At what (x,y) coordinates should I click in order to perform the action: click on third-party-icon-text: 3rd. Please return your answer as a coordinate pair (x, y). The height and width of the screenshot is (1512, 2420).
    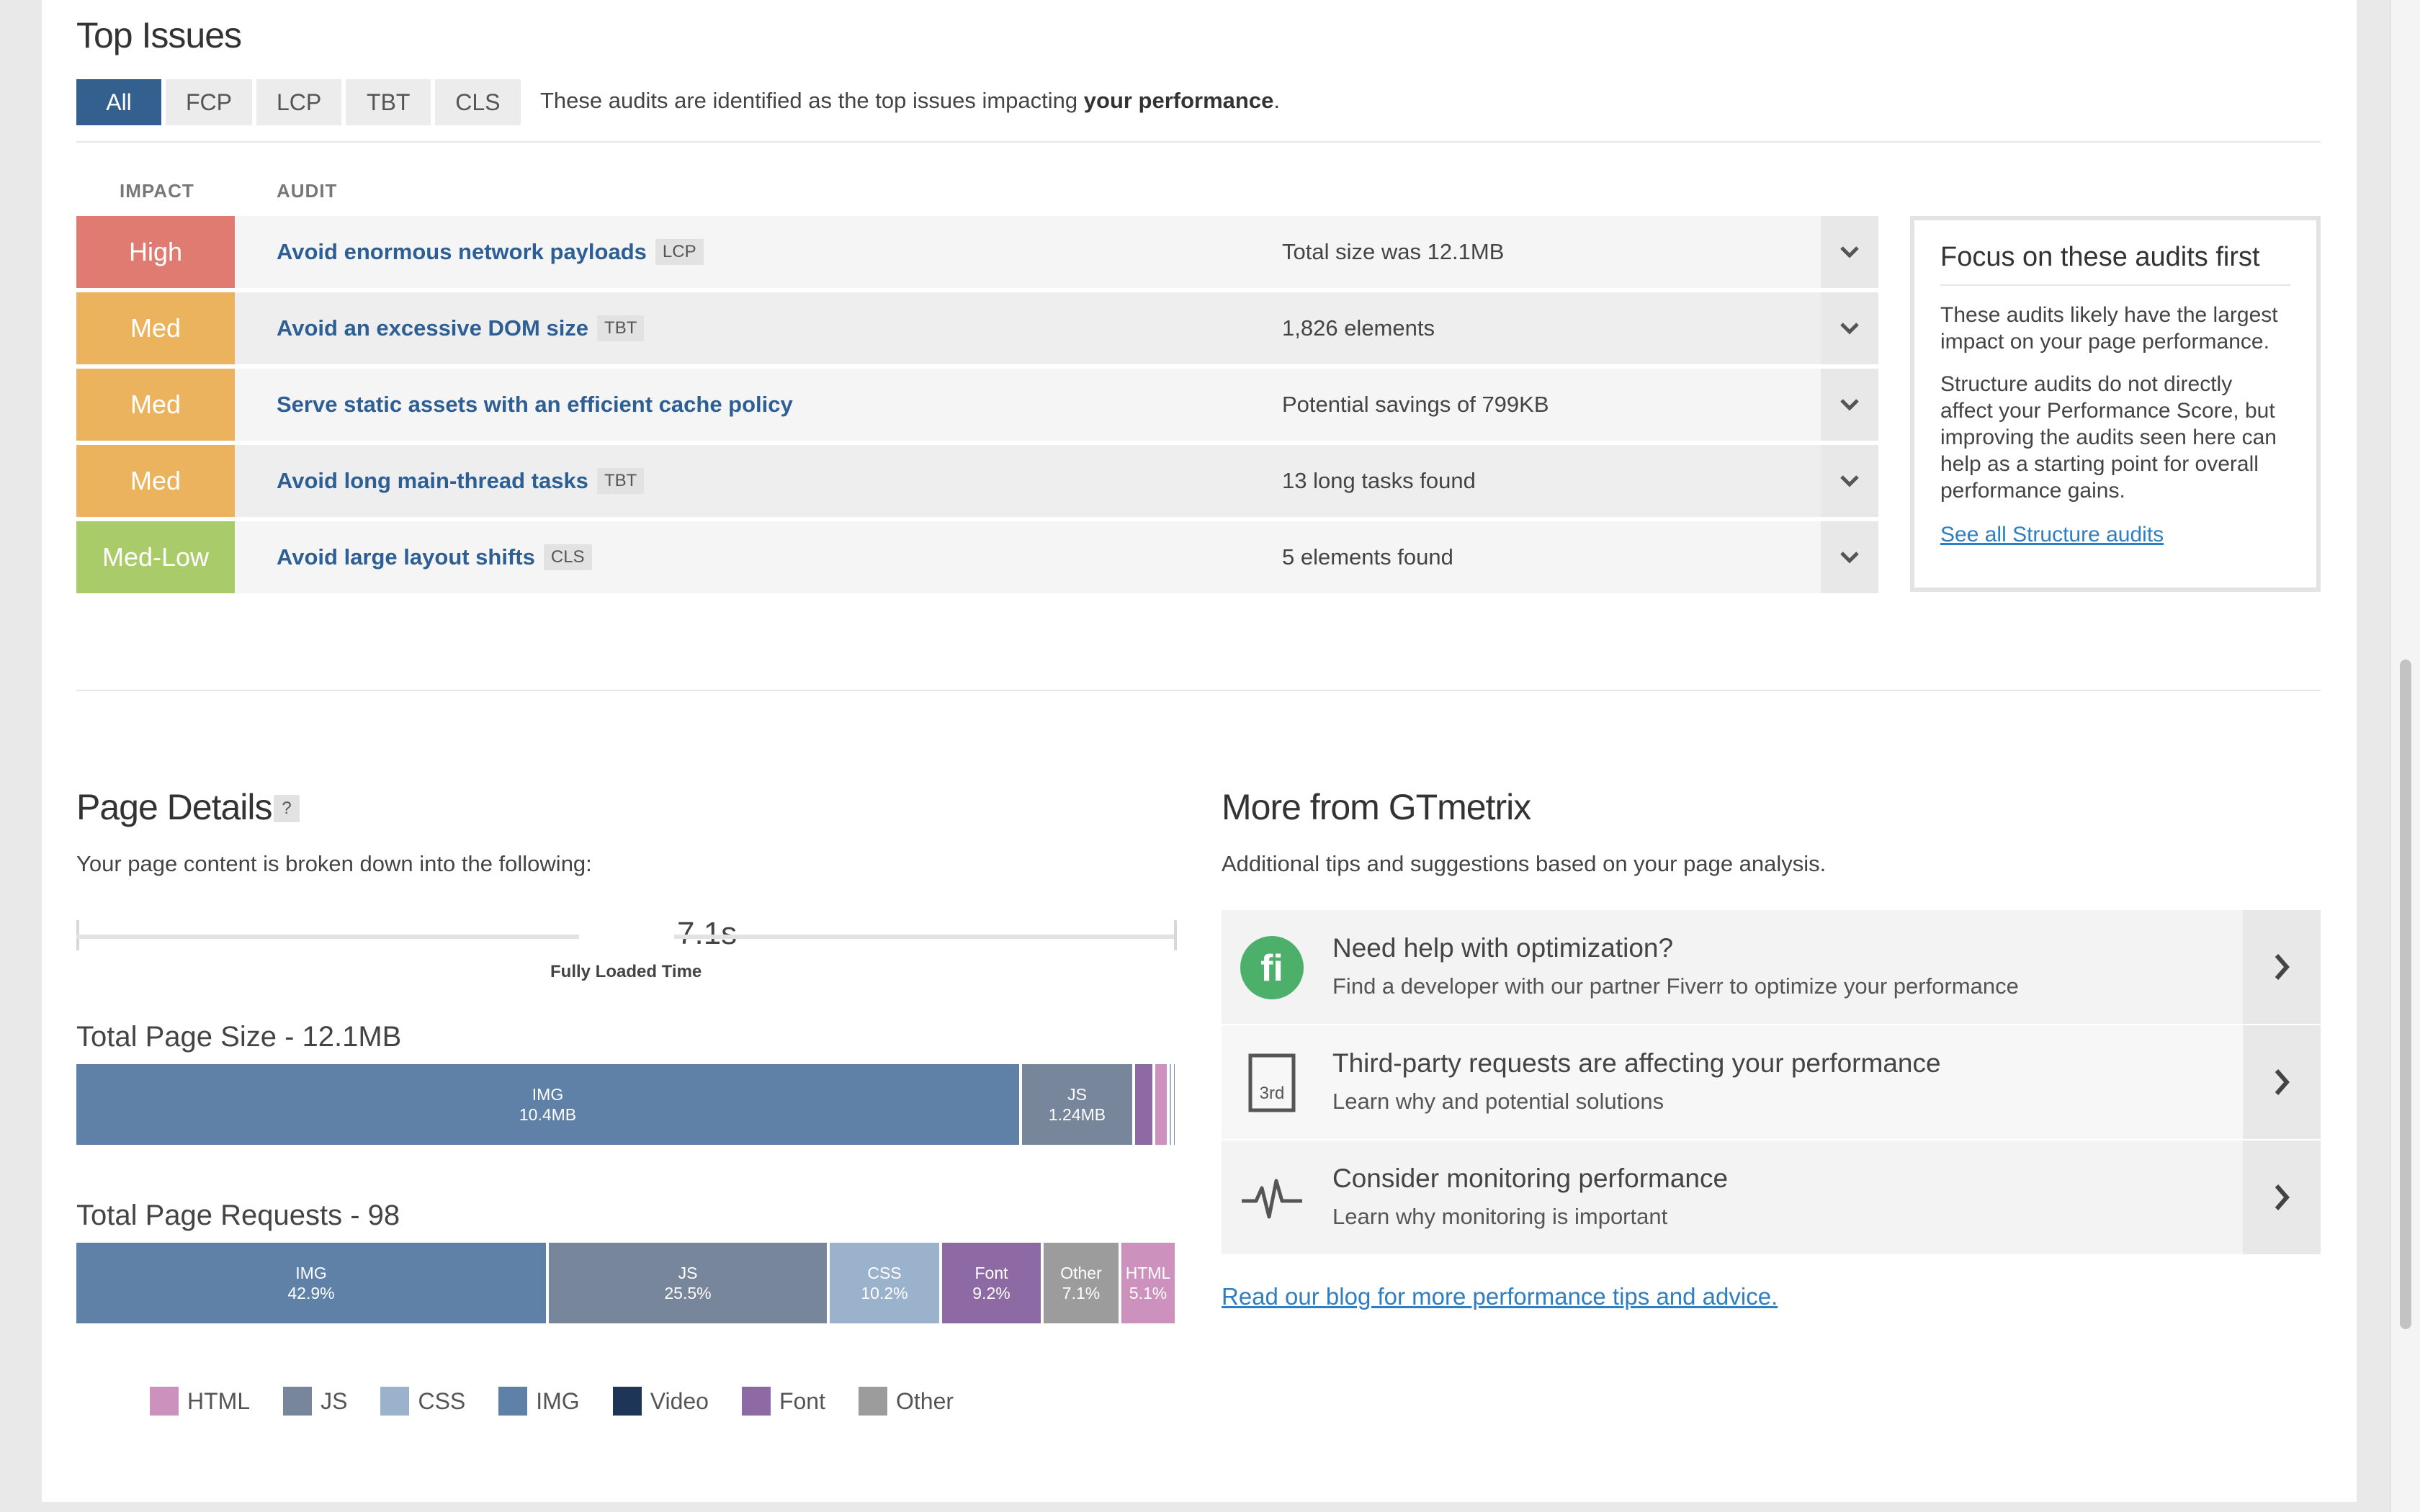
    Looking at the image, I should click on (1272, 1093).